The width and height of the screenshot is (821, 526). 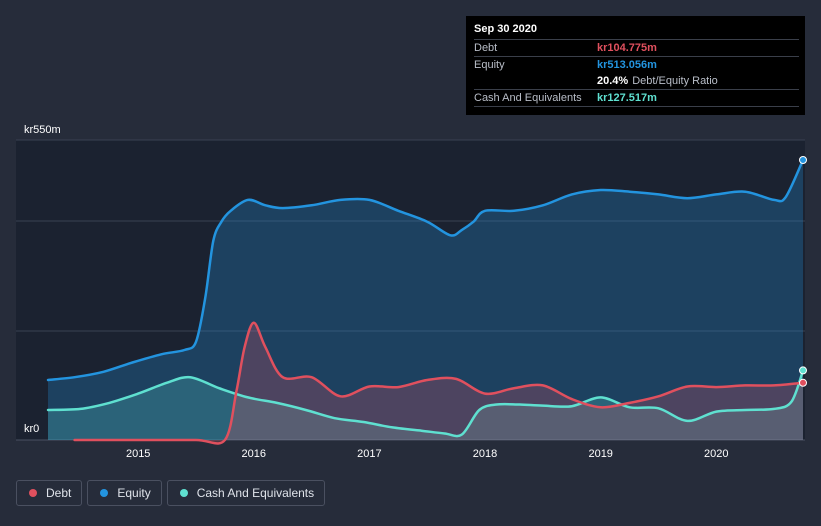 I want to click on equity-endpoint, so click(x=803, y=160).